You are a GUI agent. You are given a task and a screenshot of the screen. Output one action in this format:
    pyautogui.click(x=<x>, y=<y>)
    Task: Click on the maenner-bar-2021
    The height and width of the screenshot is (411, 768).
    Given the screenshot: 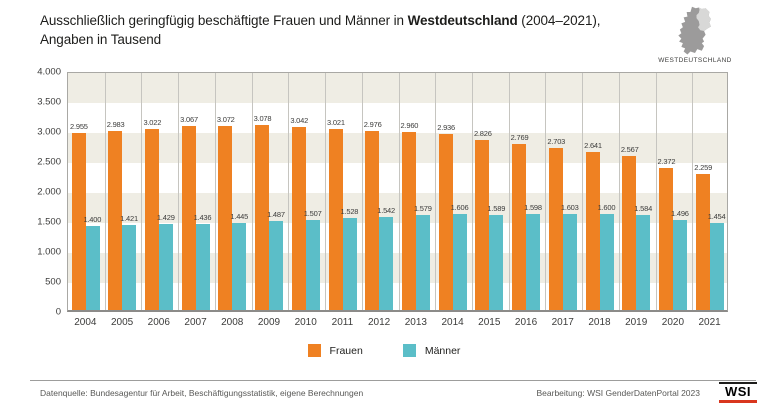 What is the action you would take?
    pyautogui.click(x=716, y=266)
    